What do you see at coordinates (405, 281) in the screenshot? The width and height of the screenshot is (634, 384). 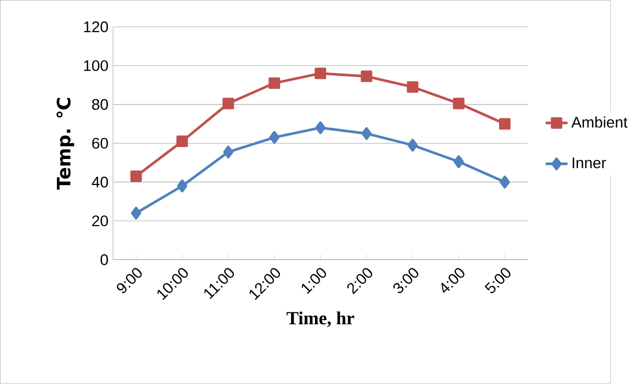 I see `x-tick-label: 3:00` at bounding box center [405, 281].